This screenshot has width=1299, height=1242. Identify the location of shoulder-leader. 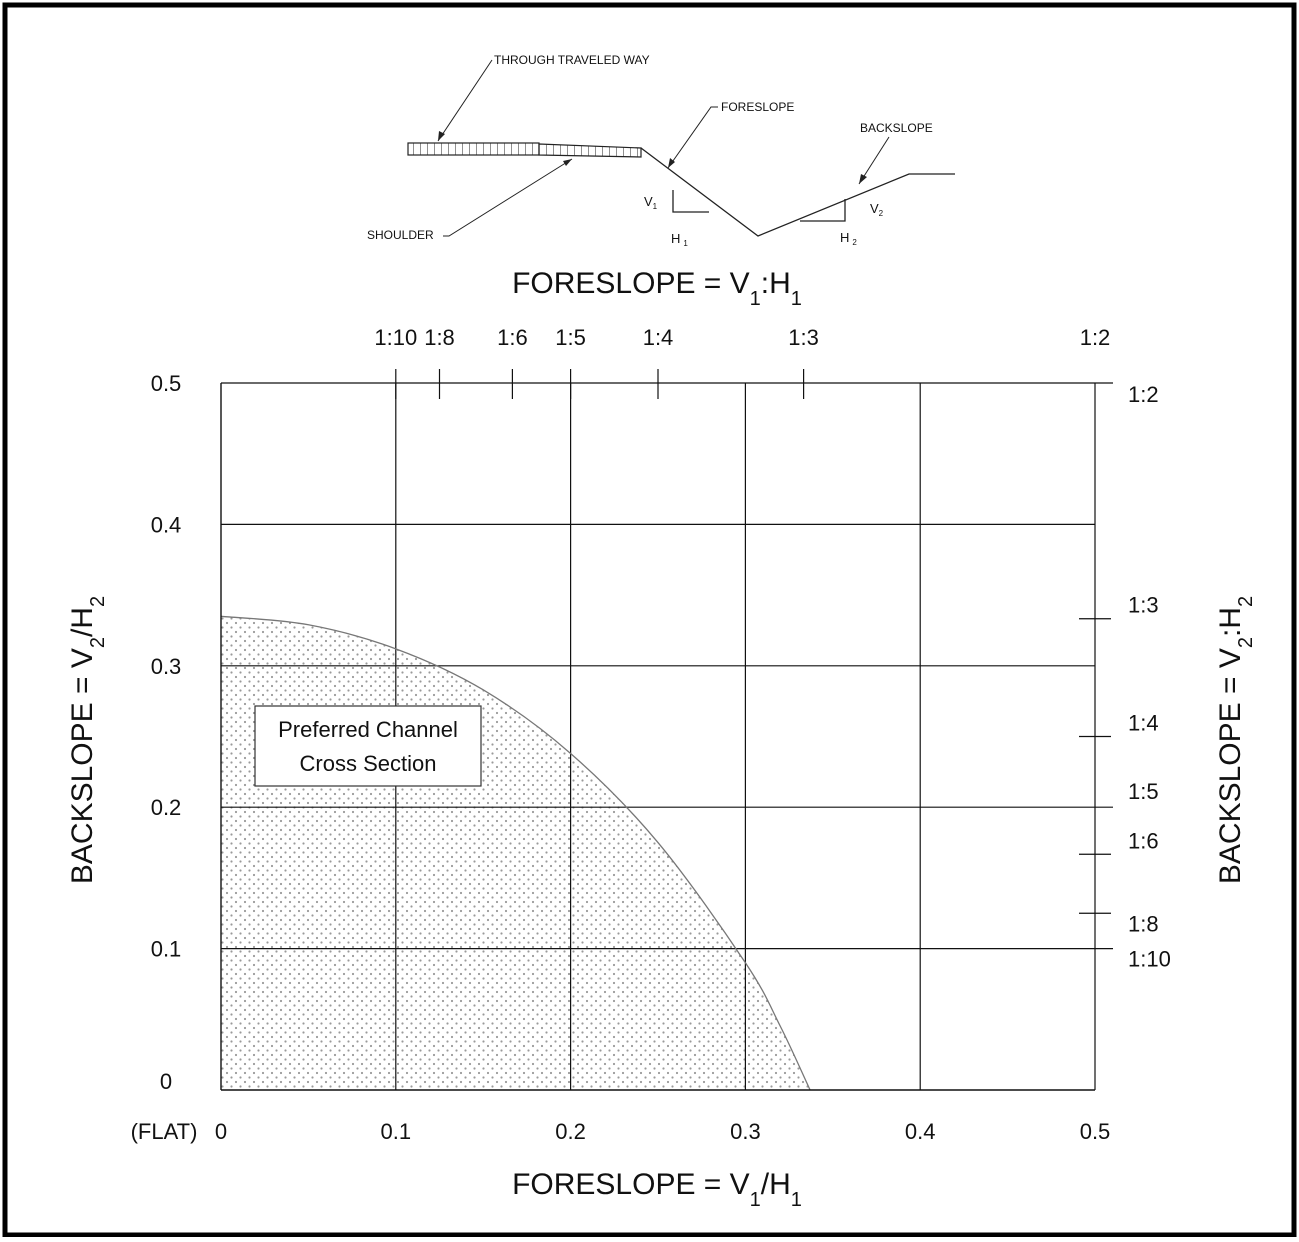
(508, 197).